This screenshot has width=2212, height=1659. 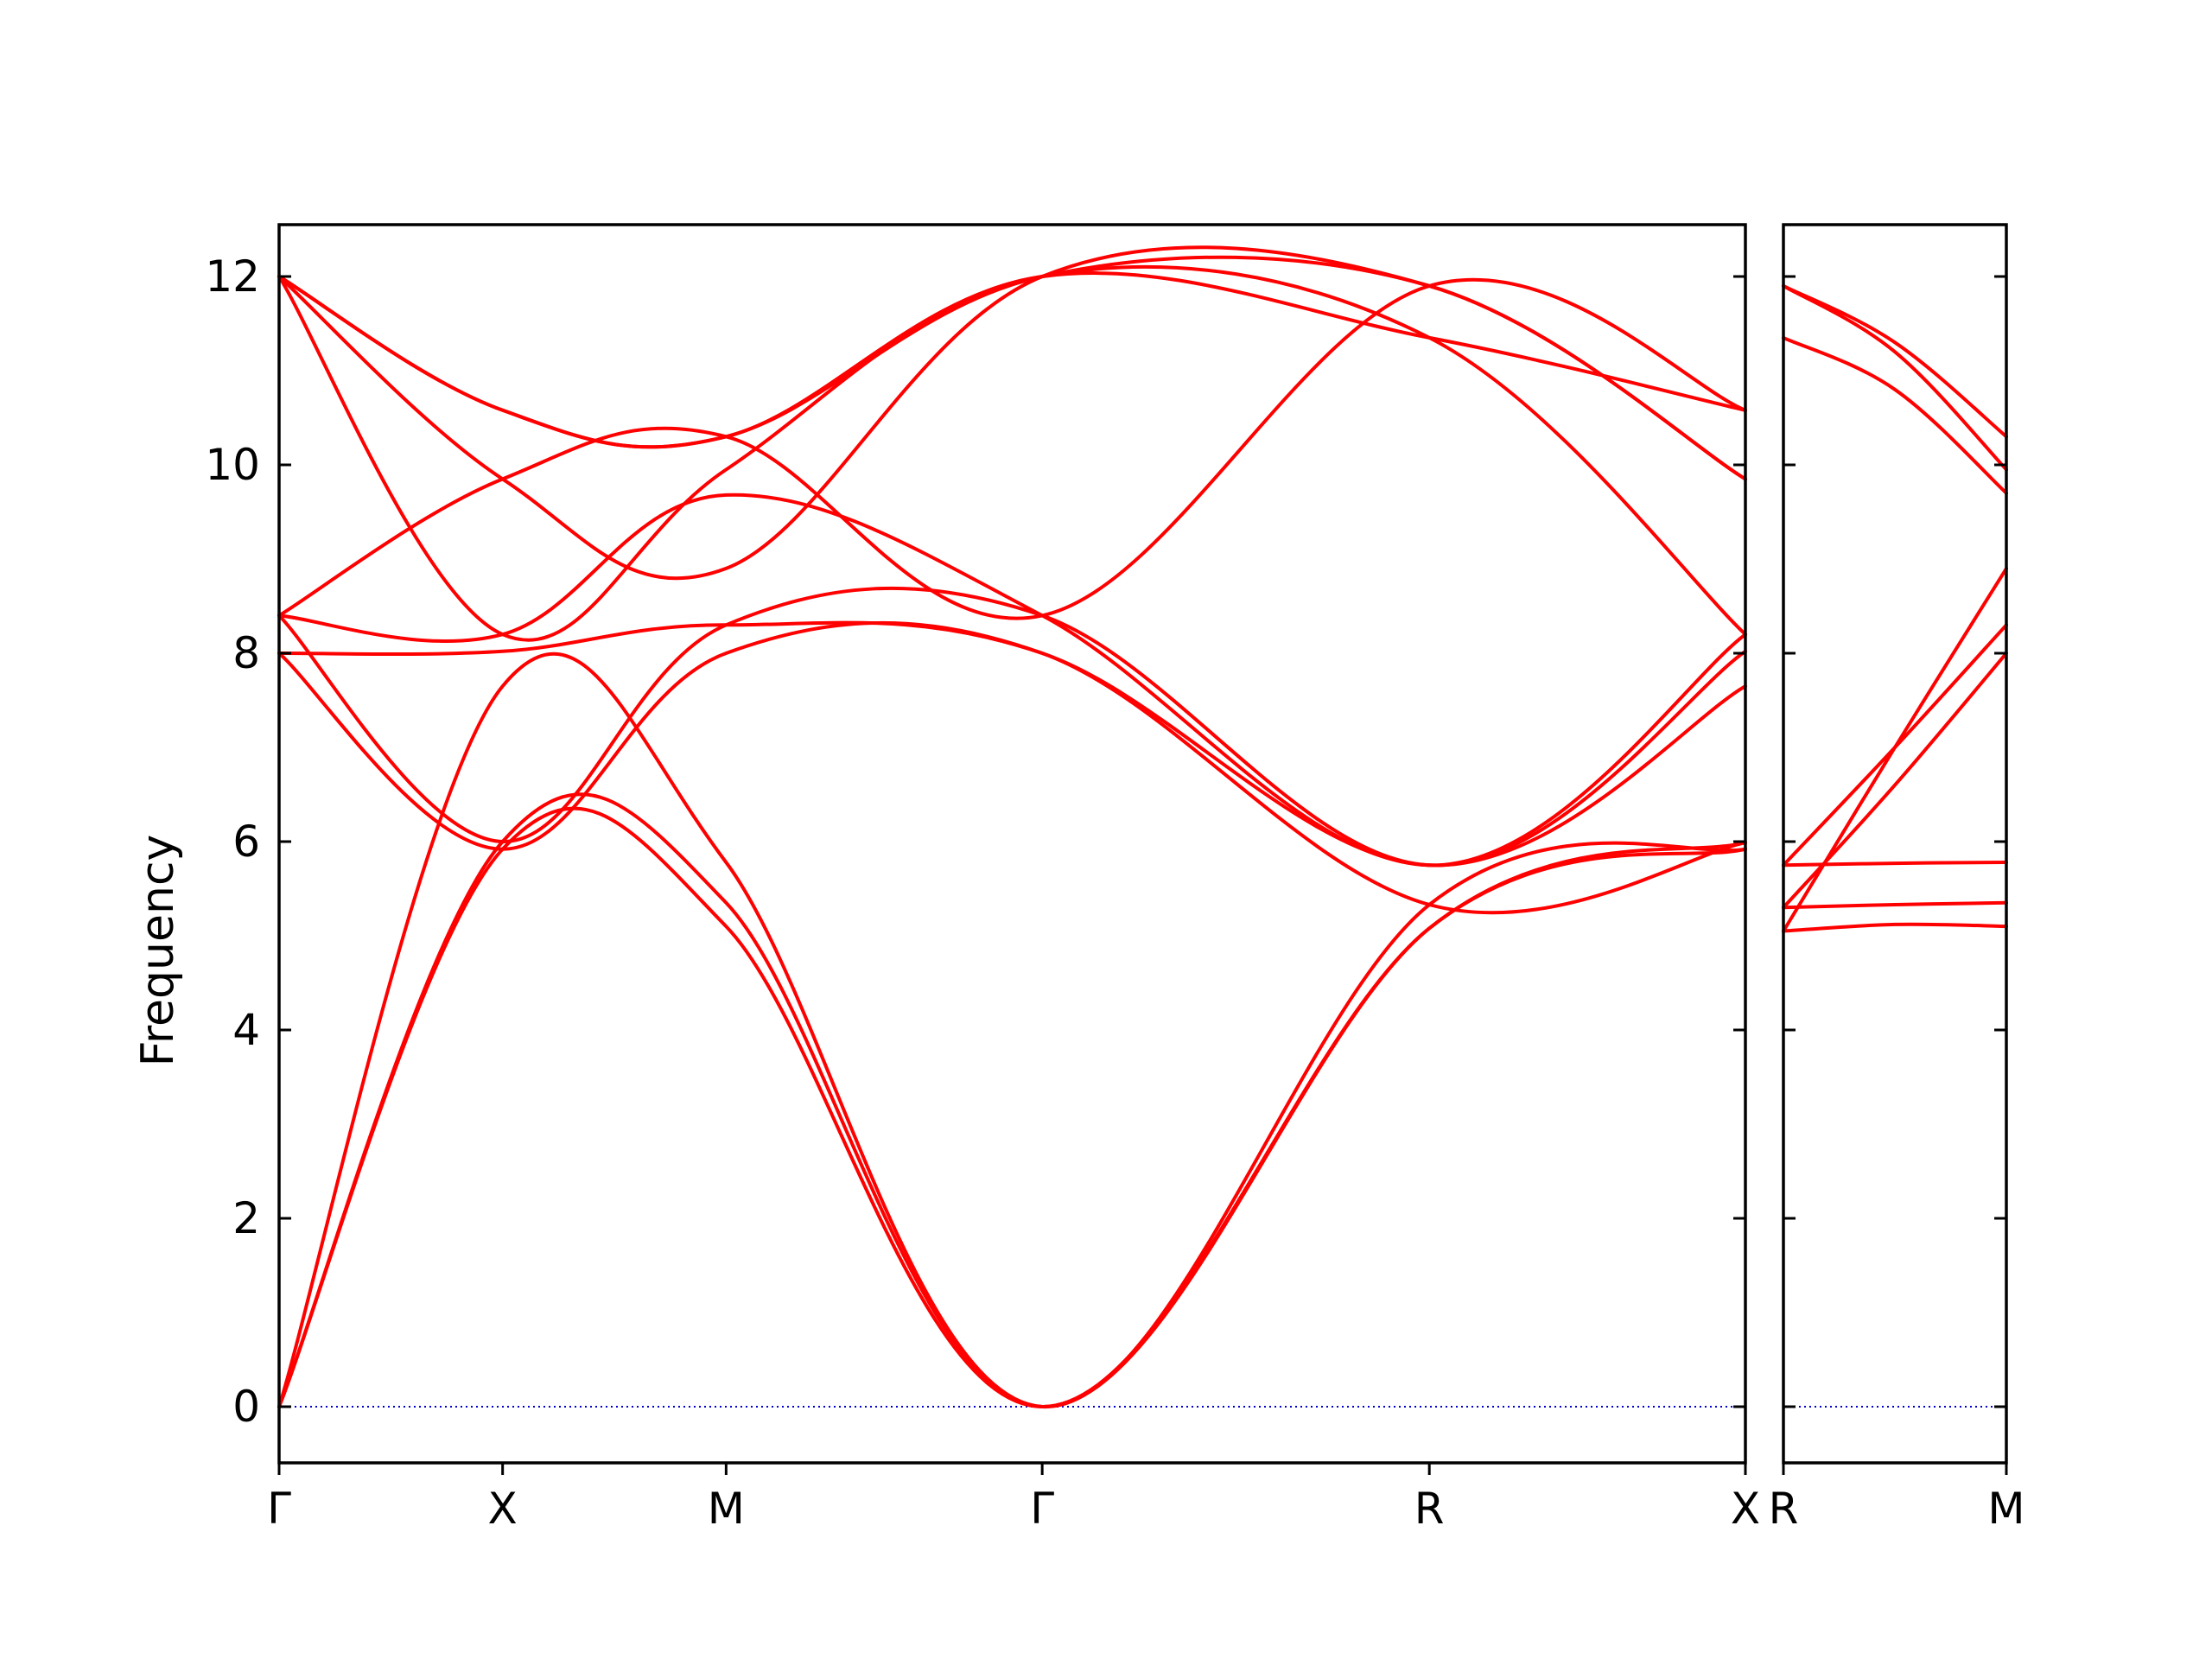 I want to click on y-axis-label: Frequency, so click(x=158, y=951).